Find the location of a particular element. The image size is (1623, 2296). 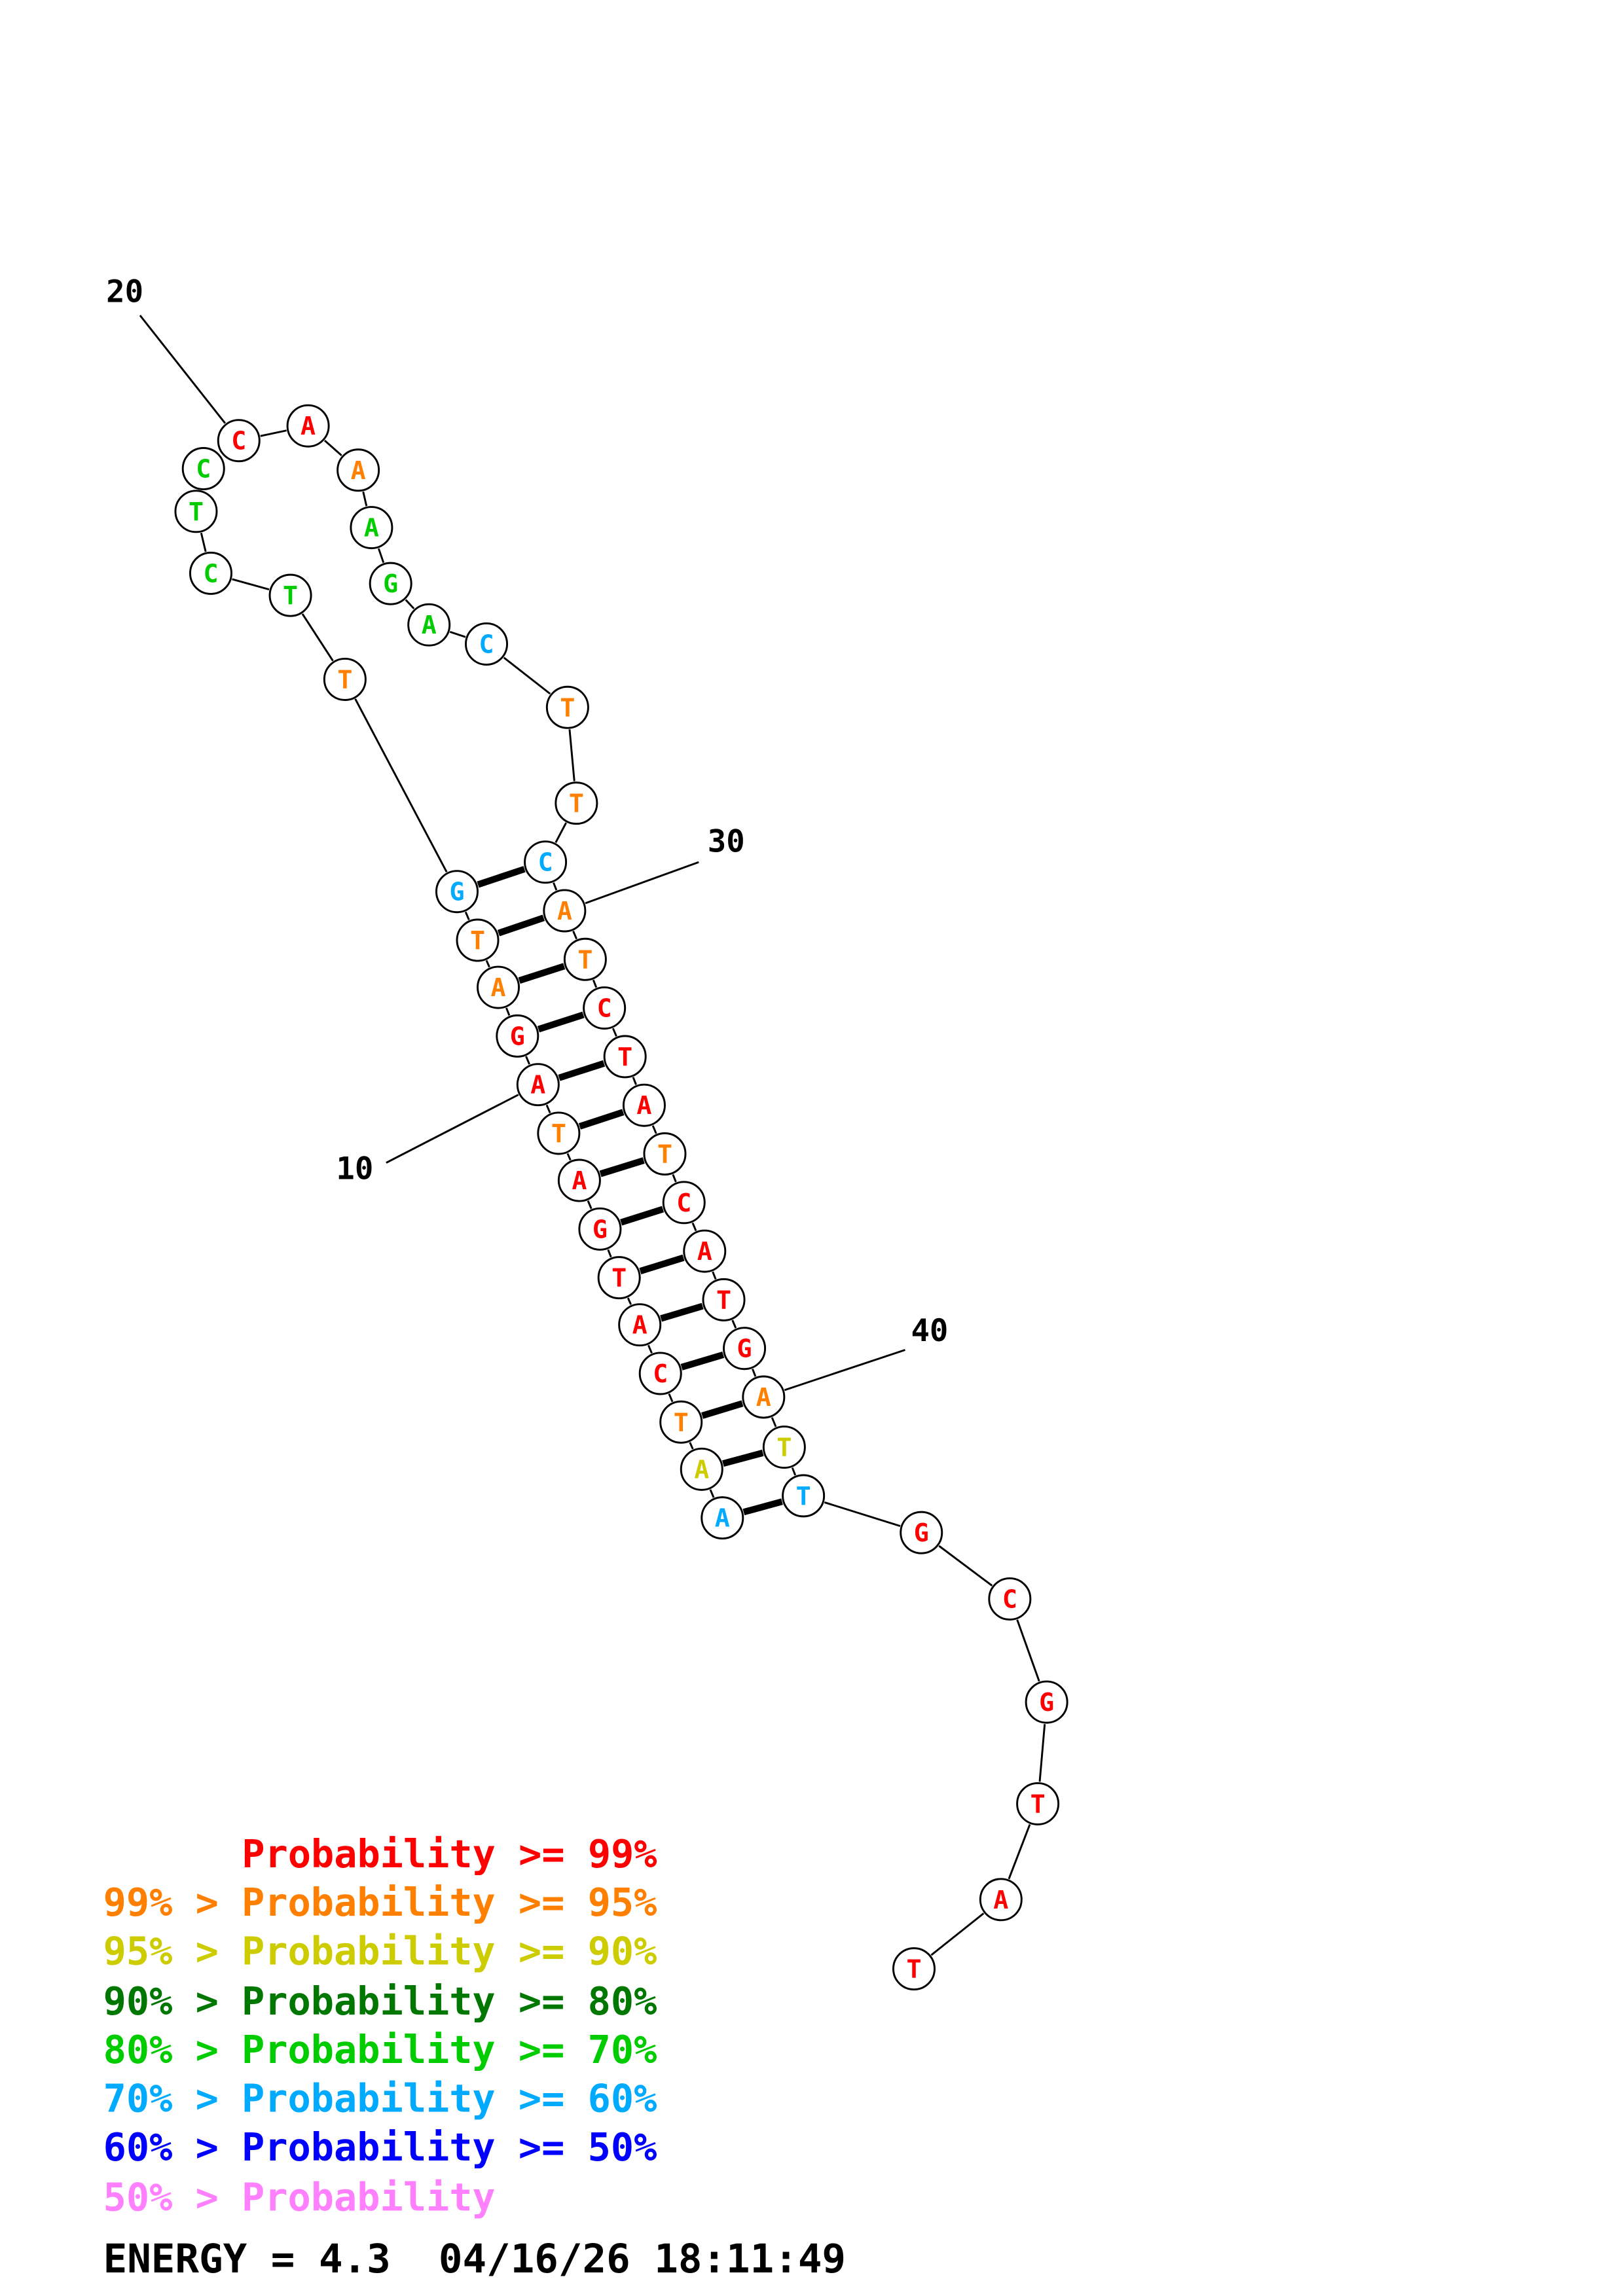

legend-line: 99% > Probability >= 95% is located at coordinates (380, 1902).